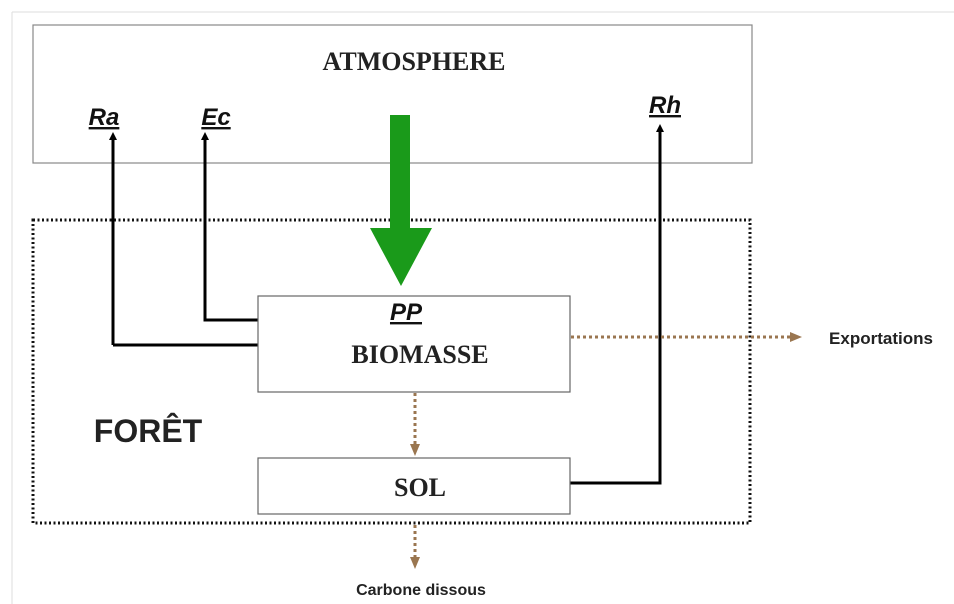  I want to click on rh-line, so click(617, 304).